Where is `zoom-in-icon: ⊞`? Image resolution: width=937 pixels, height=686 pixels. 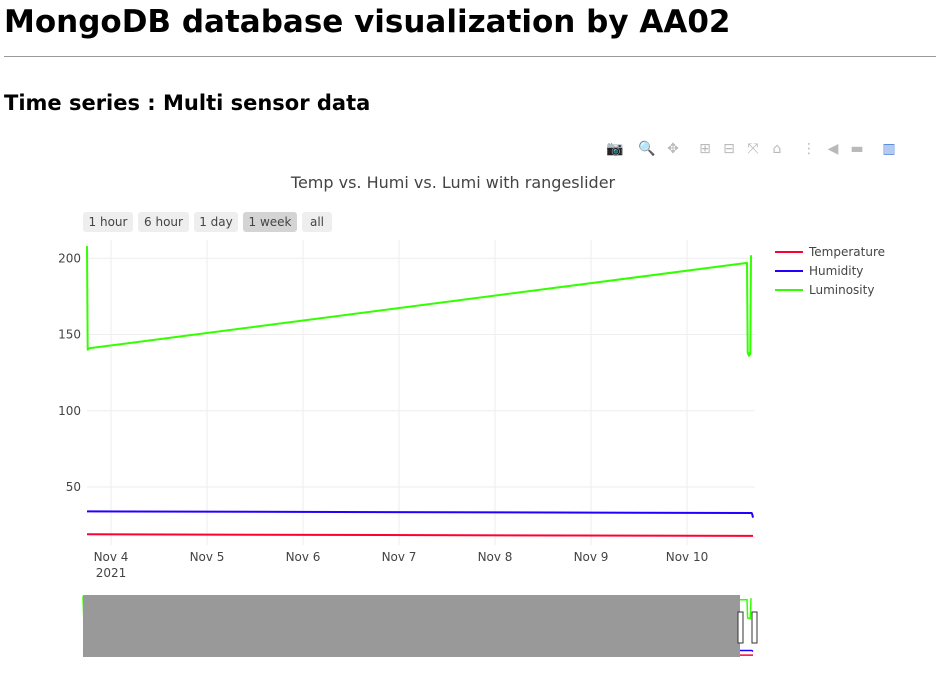 zoom-in-icon: ⊞ is located at coordinates (705, 149).